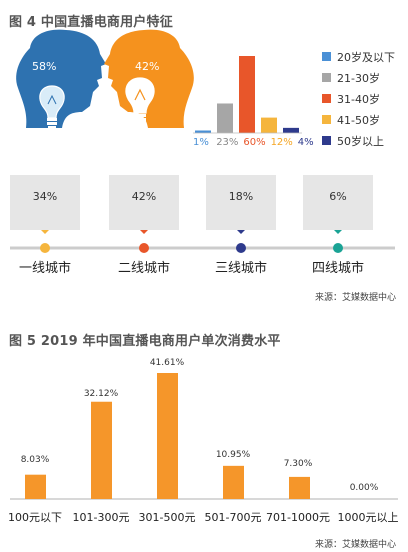  I want to click on spend-value-label: 41.61%, so click(167, 363).